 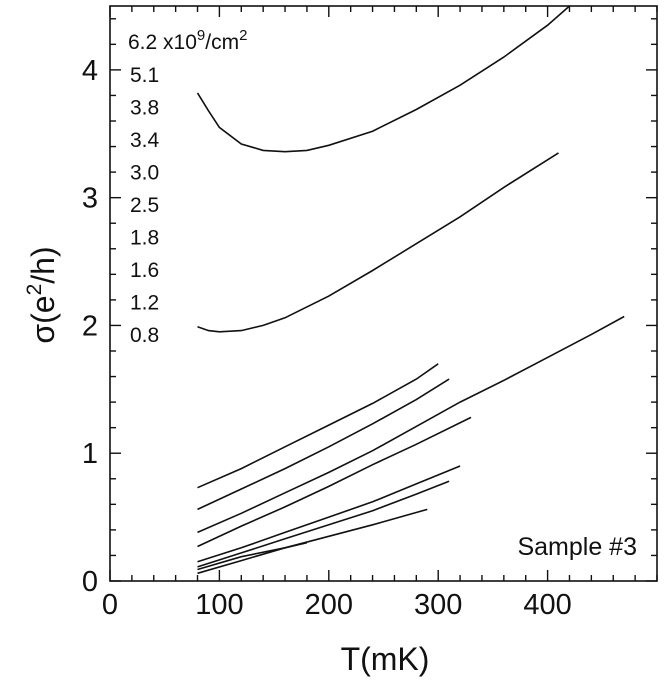 What do you see at coordinates (110, 605) in the screenshot?
I see `x-tick-label: 0` at bounding box center [110, 605].